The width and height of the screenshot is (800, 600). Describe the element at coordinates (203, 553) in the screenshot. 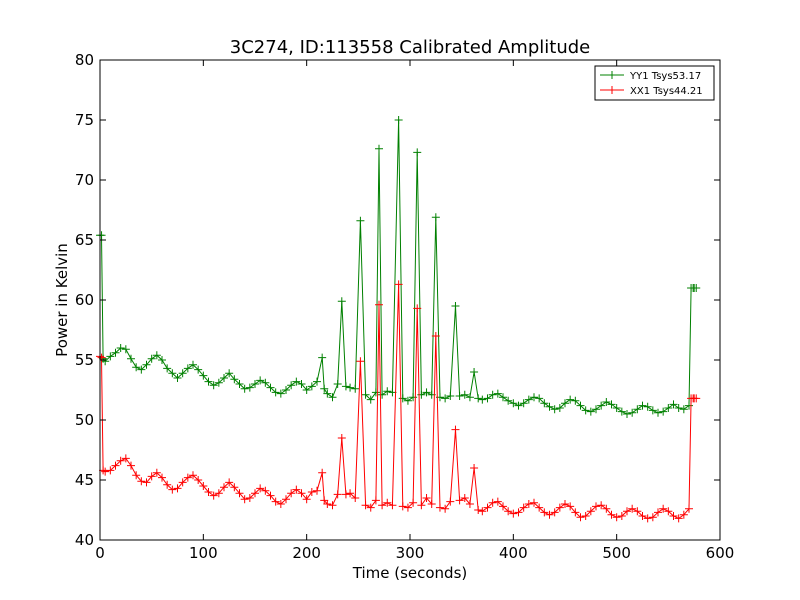

I see `x-tick-label: 100` at that location.